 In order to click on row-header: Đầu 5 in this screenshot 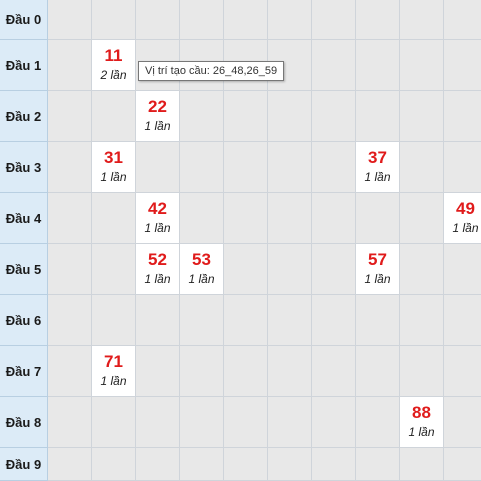, I will do `click(24, 269)`.